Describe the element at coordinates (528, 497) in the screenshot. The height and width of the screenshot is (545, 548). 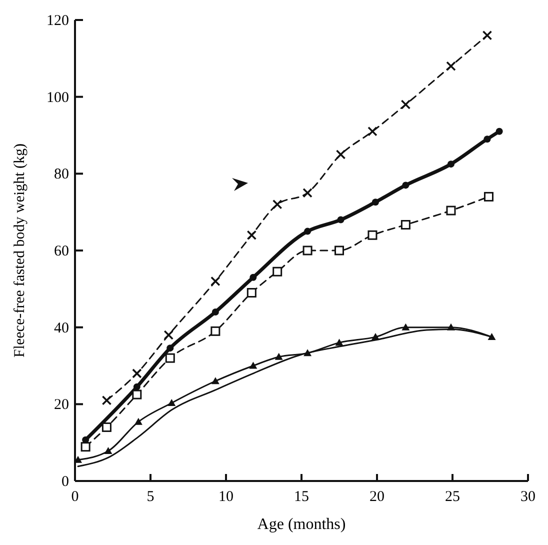
I see `x-tick-label: 30` at that location.